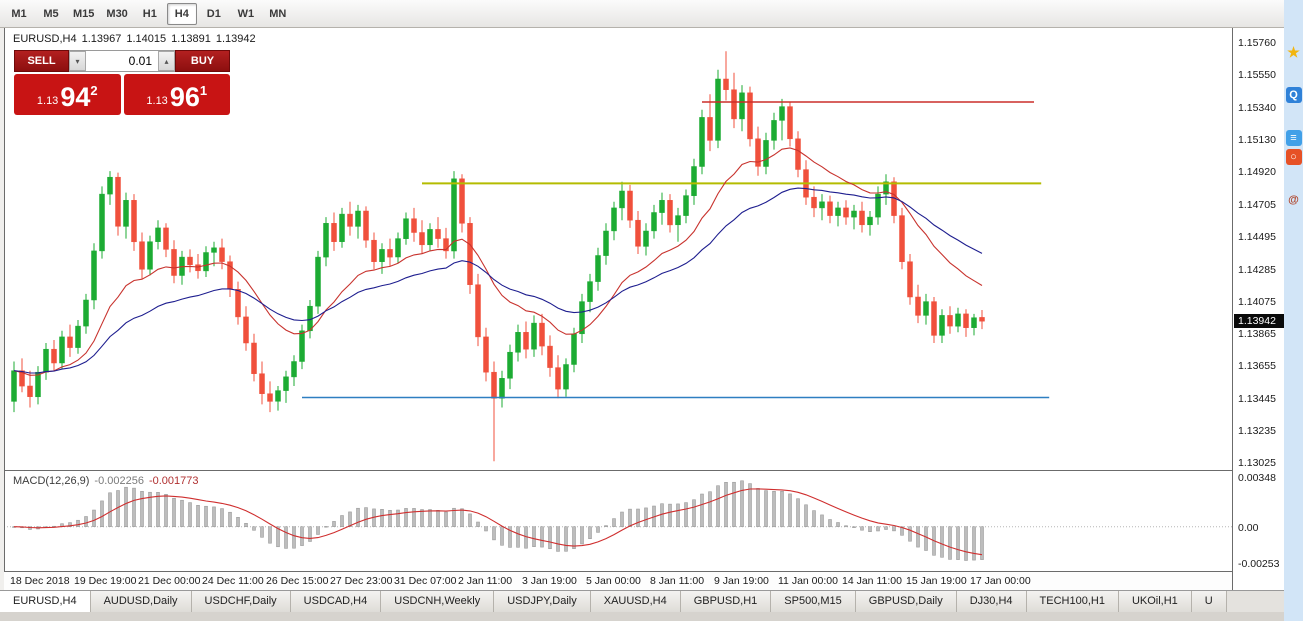 Image resolution: width=1303 pixels, height=621 pixels. I want to click on time-axis-label: 5 Jan 00:00, so click(613, 581).